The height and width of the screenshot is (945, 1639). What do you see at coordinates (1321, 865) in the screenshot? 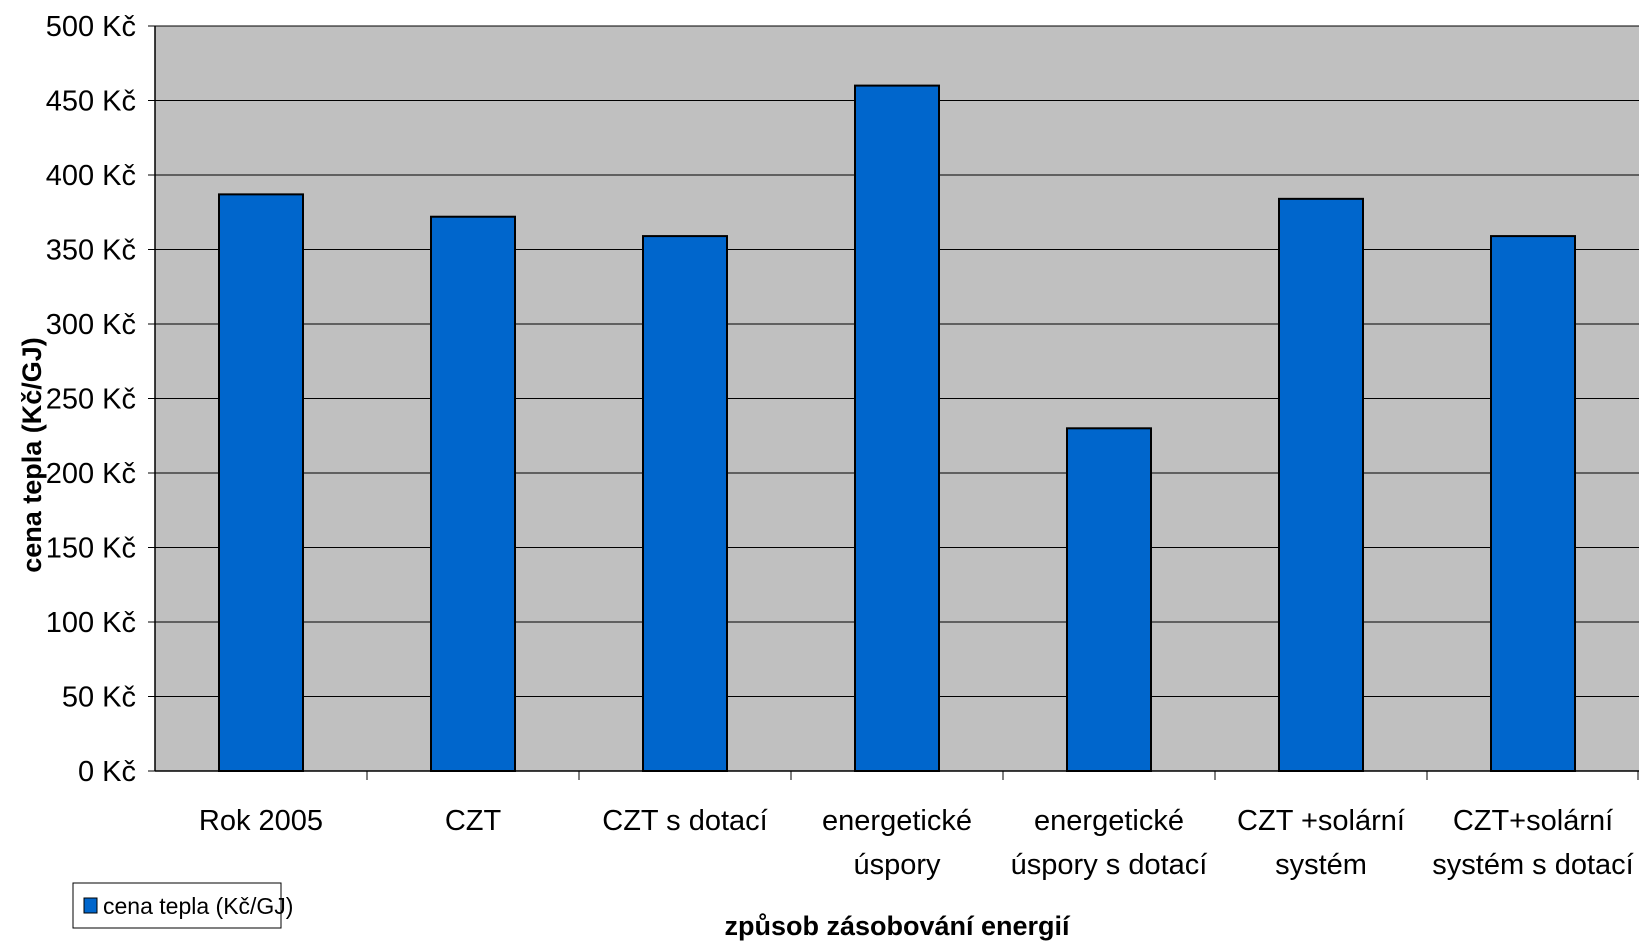
I see `x-tick-label-line: systém` at bounding box center [1321, 865].